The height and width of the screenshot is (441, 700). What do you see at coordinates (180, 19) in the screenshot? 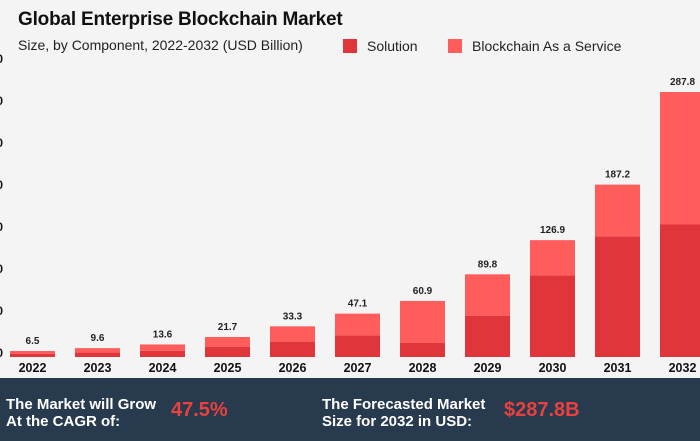
I see `chart-title: Global Enterprise Blockchain Market` at bounding box center [180, 19].